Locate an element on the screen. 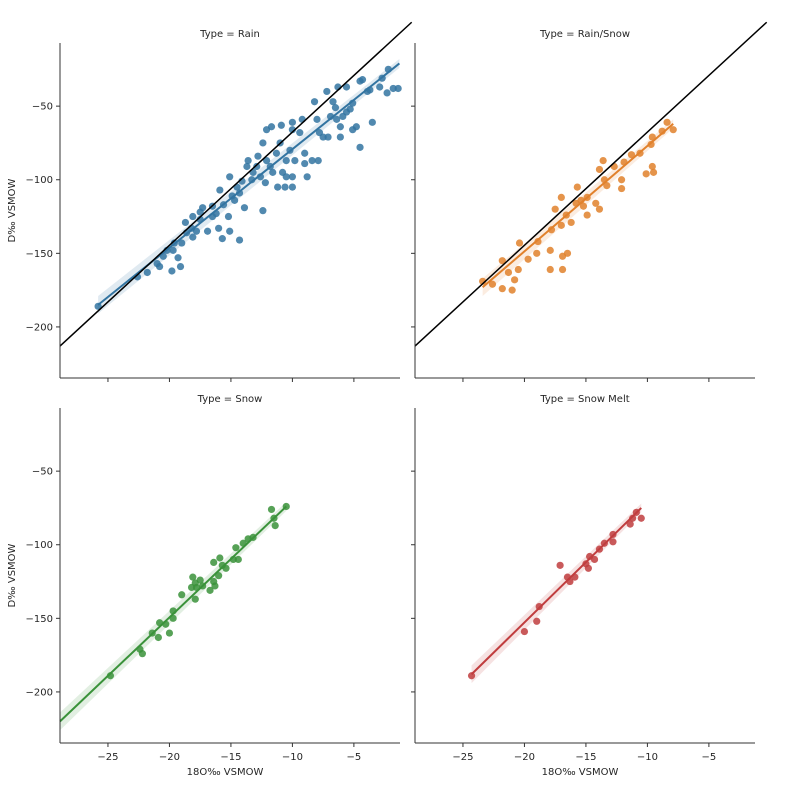 Image resolution: width=786 pixels, height=794 pixels. x-tick-label: −15 is located at coordinates (585, 757).